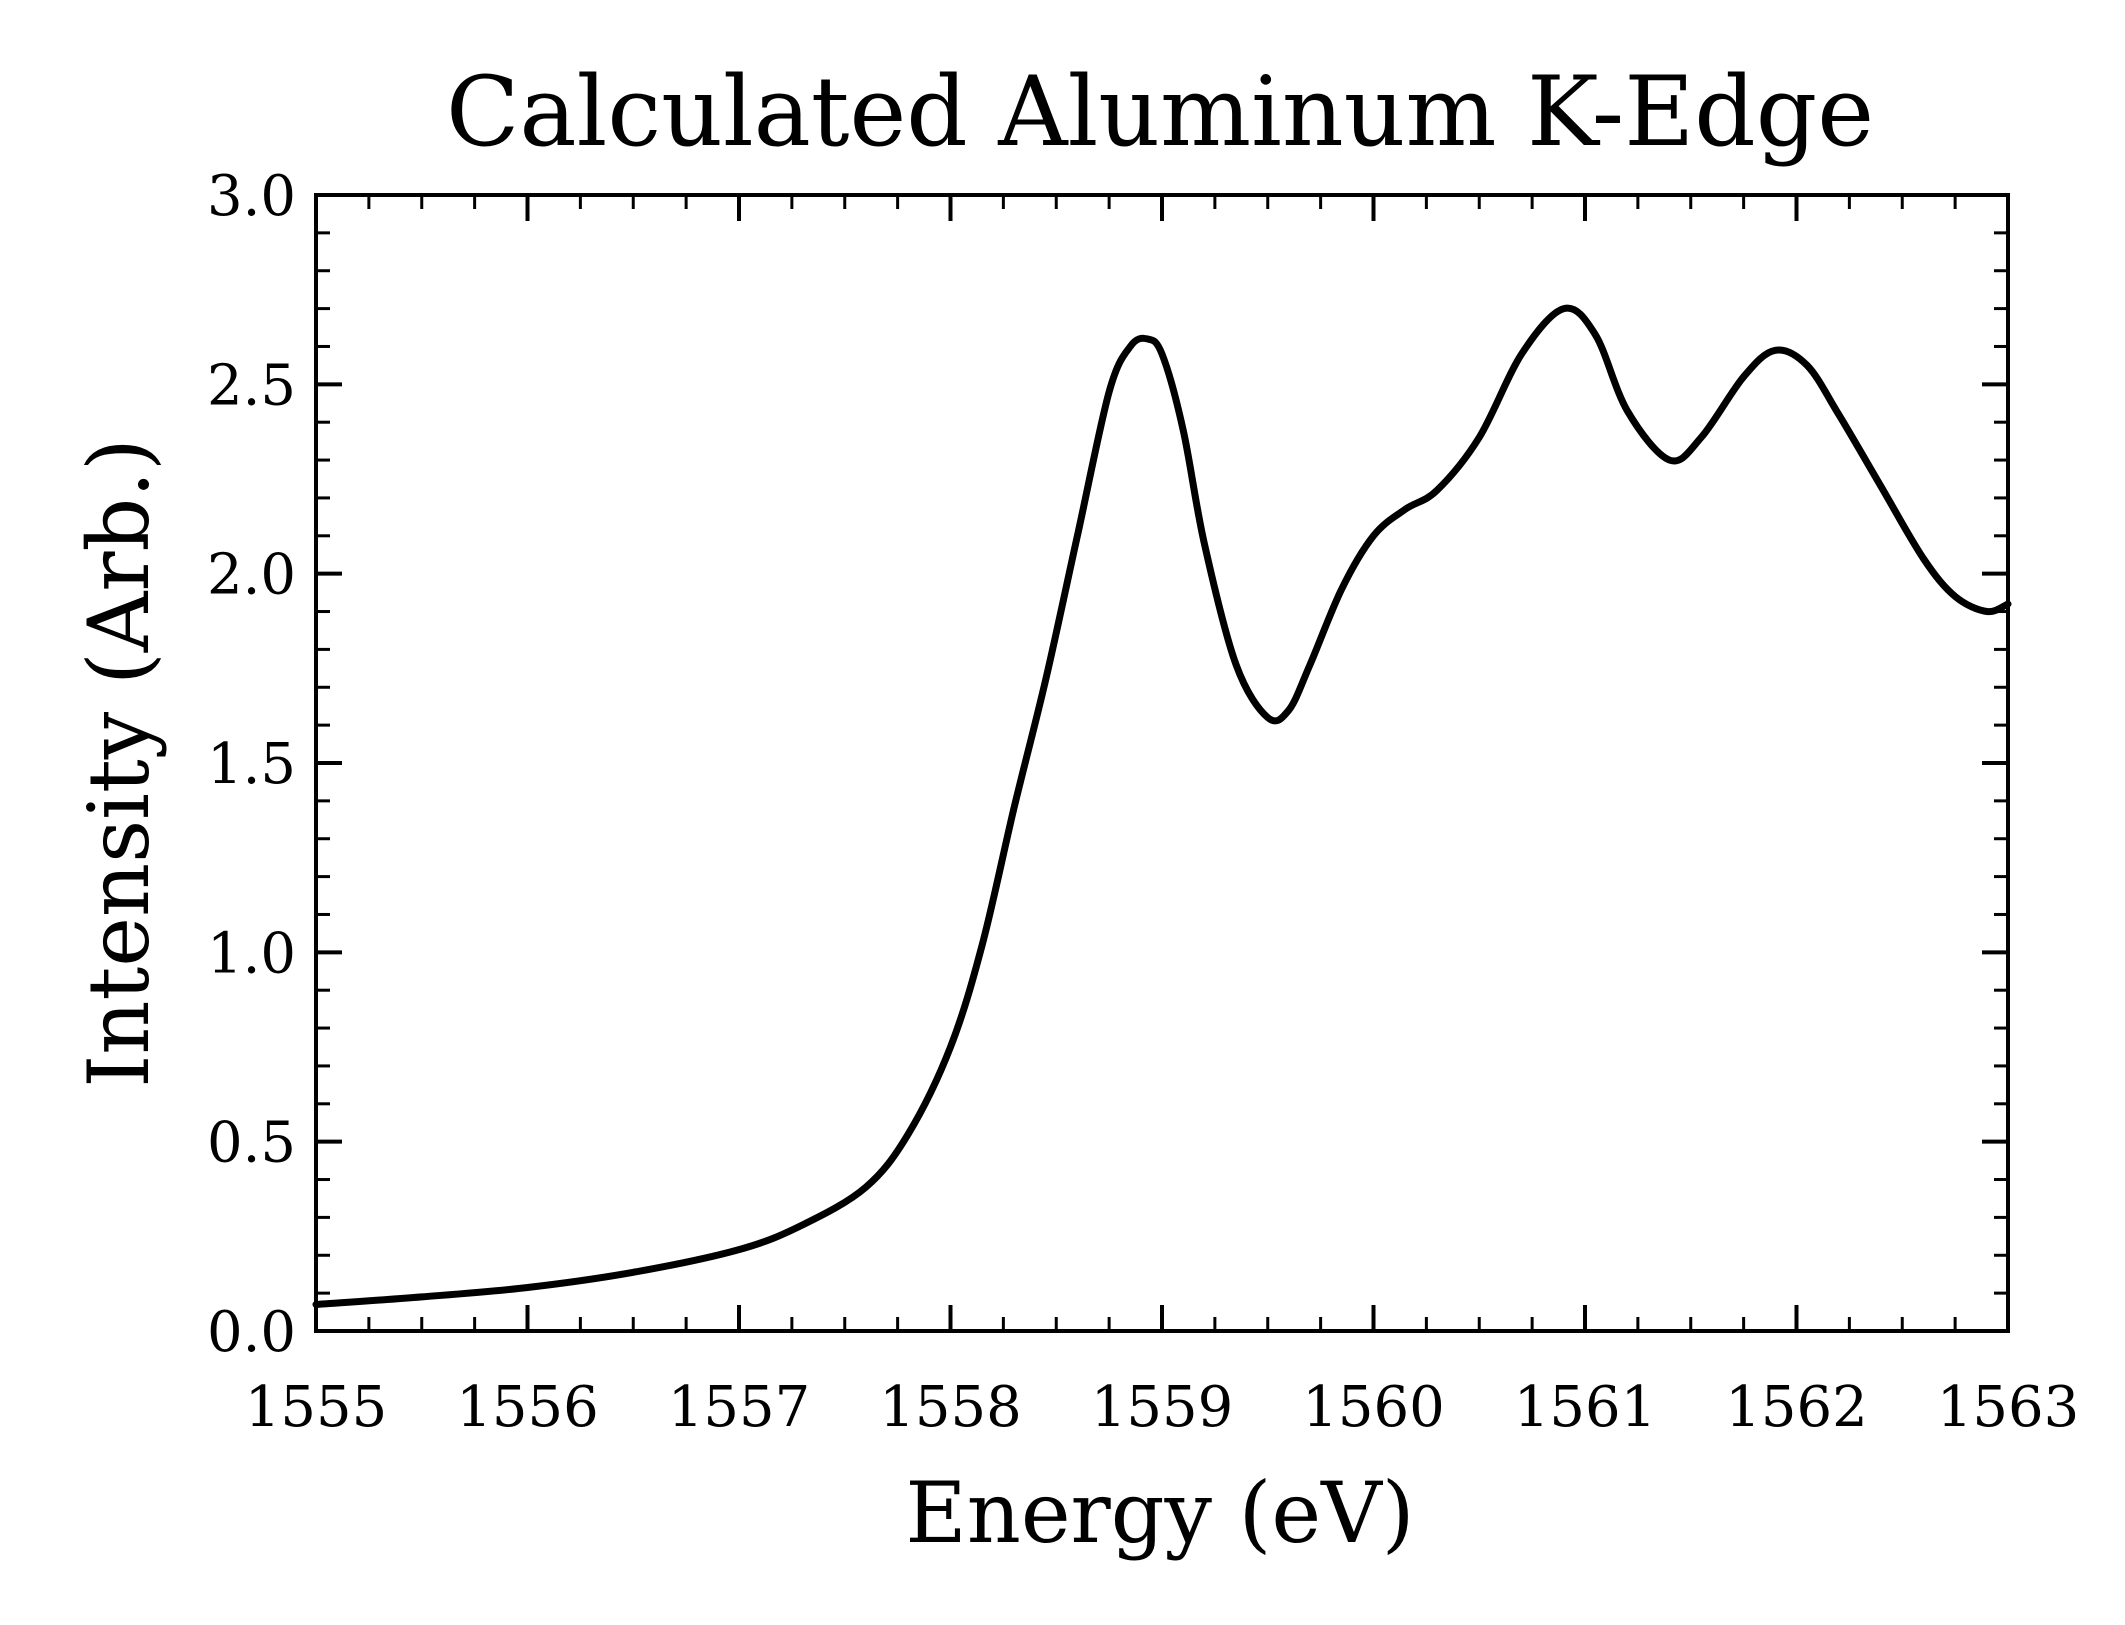  Describe the element at coordinates (251, 1143) in the screenshot. I see `y-tick-label: 0.5` at that location.